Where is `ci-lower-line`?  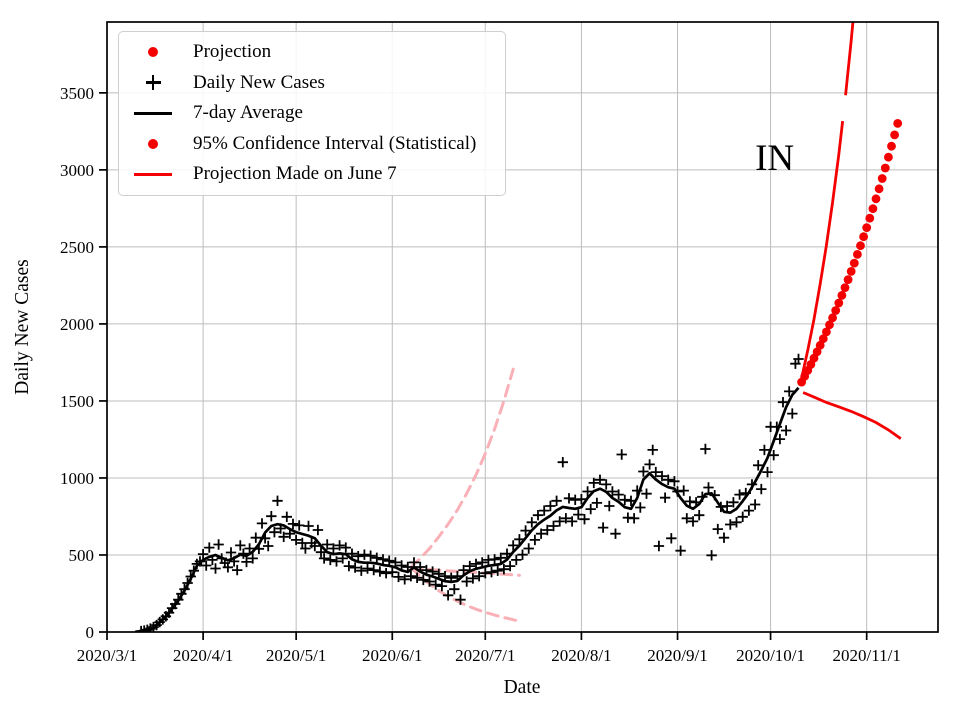 ci-lower-line is located at coordinates (852, 415).